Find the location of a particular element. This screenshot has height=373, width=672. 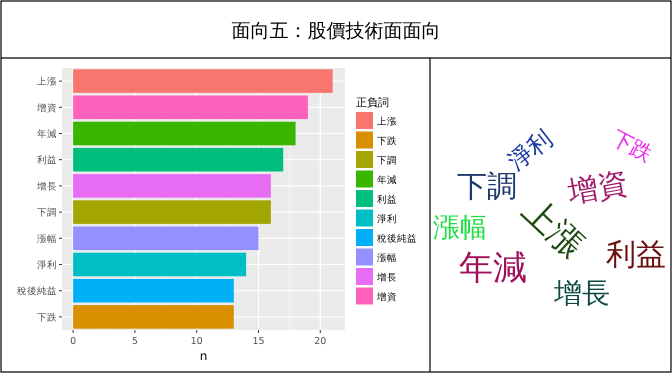

y-tick-label: 下跌 is located at coordinates (47, 317).